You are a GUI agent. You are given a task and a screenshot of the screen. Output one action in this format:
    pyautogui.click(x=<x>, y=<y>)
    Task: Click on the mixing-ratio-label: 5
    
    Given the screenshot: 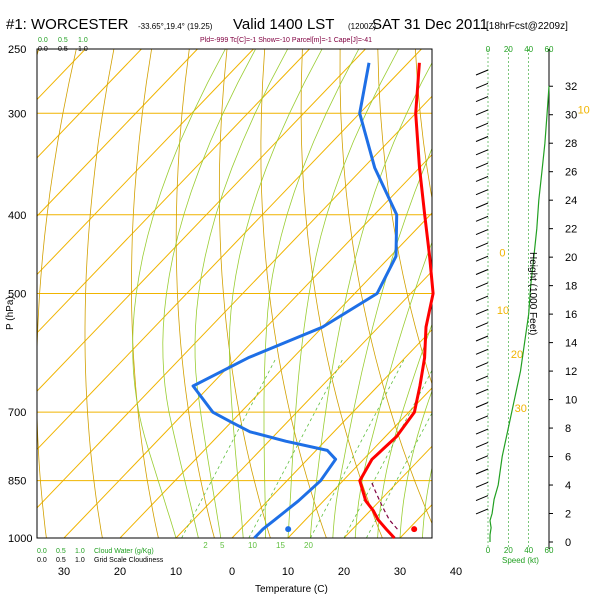 What is the action you would take?
    pyautogui.click(x=222, y=545)
    